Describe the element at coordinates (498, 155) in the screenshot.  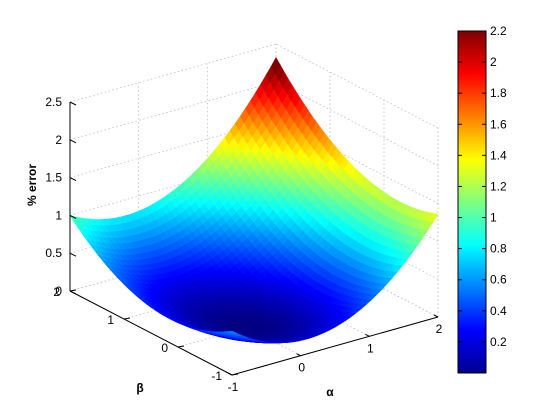
I see `colorbar-tick-label: 1.4` at that location.